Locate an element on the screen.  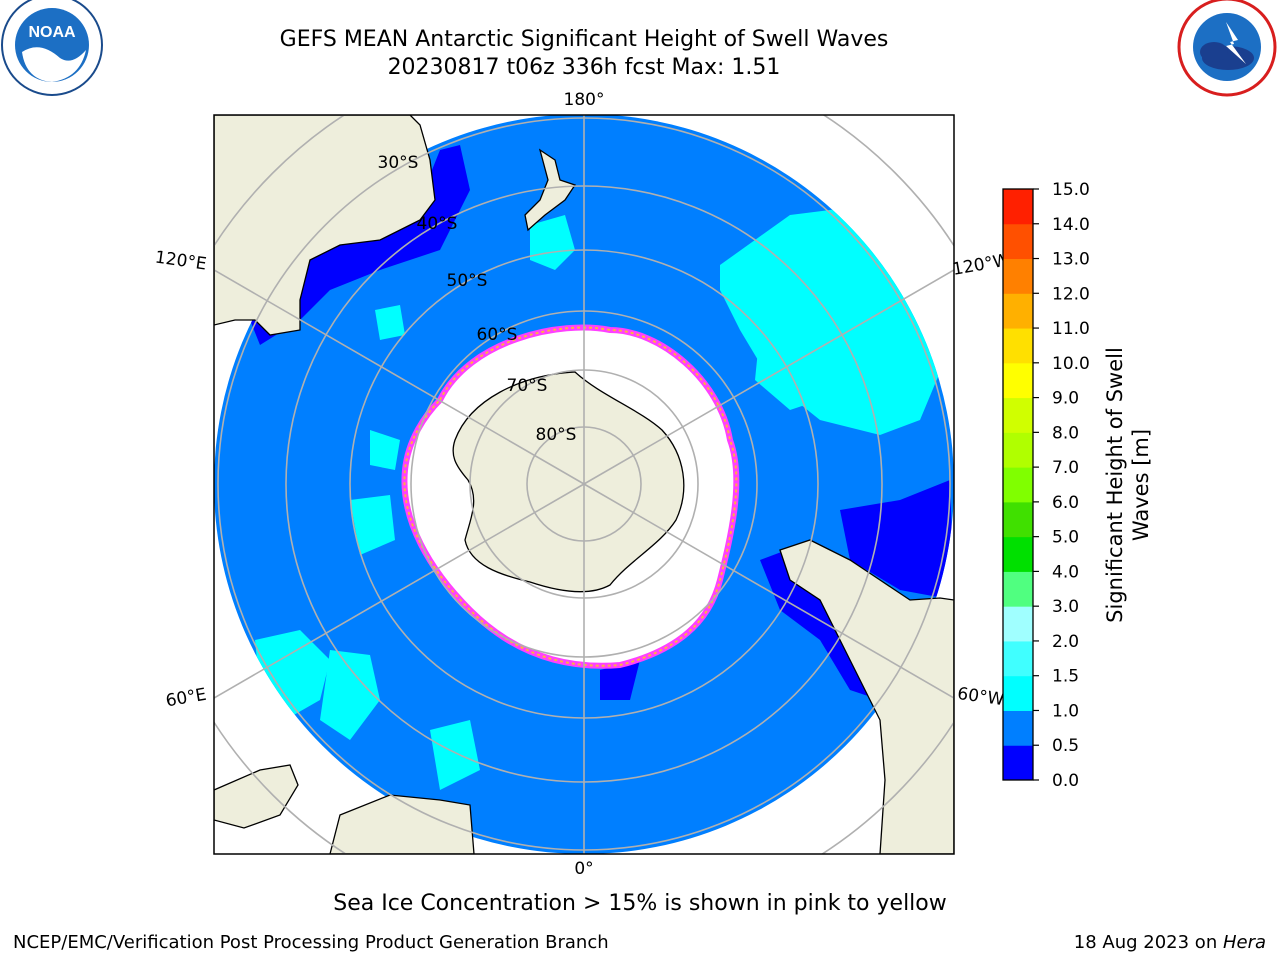
colorbar-tick-label: 5.0 is located at coordinates (1065, 538).